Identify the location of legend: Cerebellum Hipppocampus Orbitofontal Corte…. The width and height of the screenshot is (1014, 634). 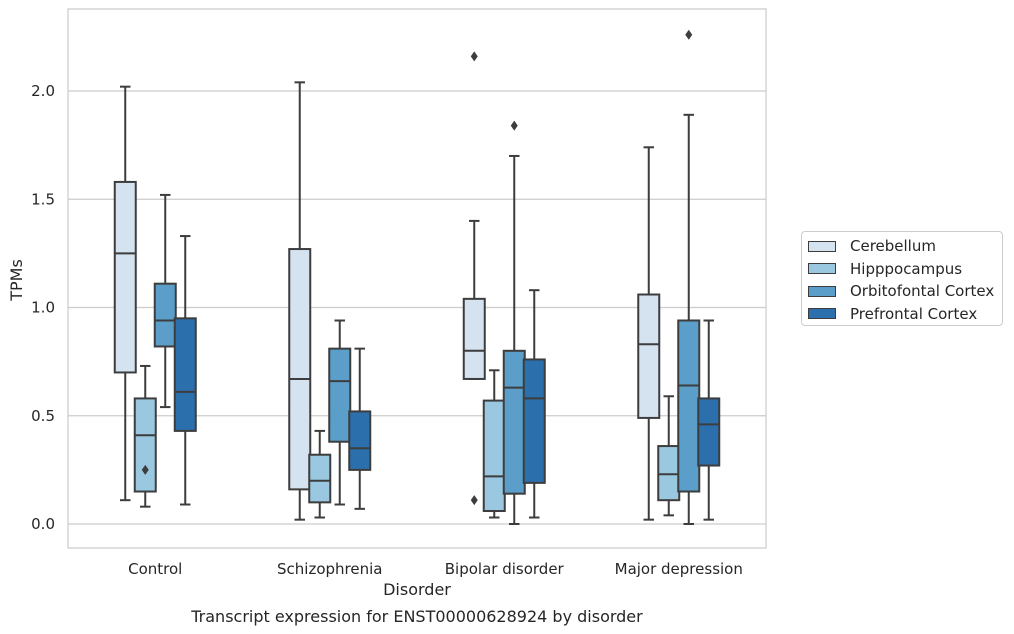
(902, 278).